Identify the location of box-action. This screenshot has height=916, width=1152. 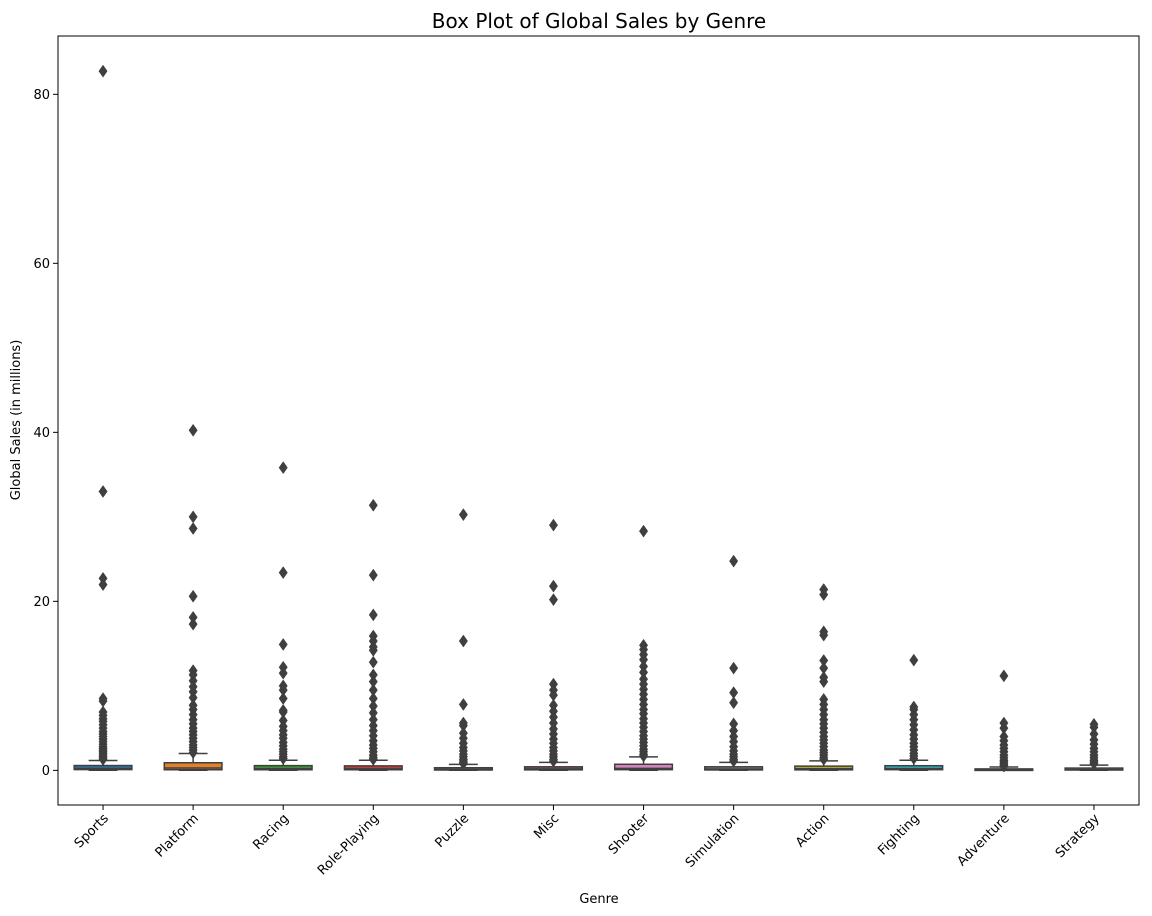
(824, 677).